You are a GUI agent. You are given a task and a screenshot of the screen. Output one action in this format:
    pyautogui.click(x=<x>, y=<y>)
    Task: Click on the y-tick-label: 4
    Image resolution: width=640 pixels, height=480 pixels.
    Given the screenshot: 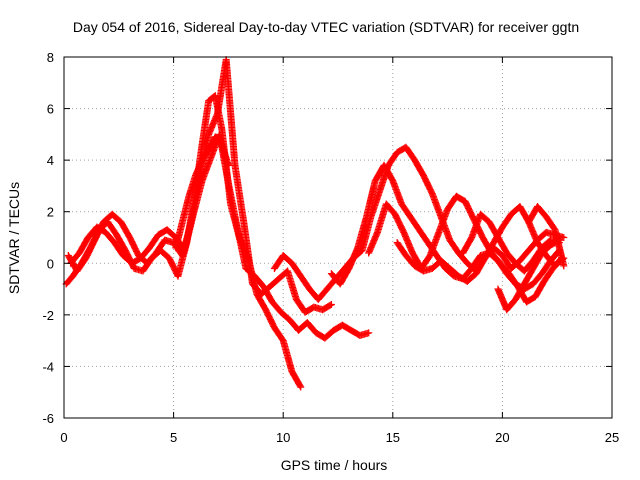 What is the action you would take?
    pyautogui.click(x=50, y=160)
    